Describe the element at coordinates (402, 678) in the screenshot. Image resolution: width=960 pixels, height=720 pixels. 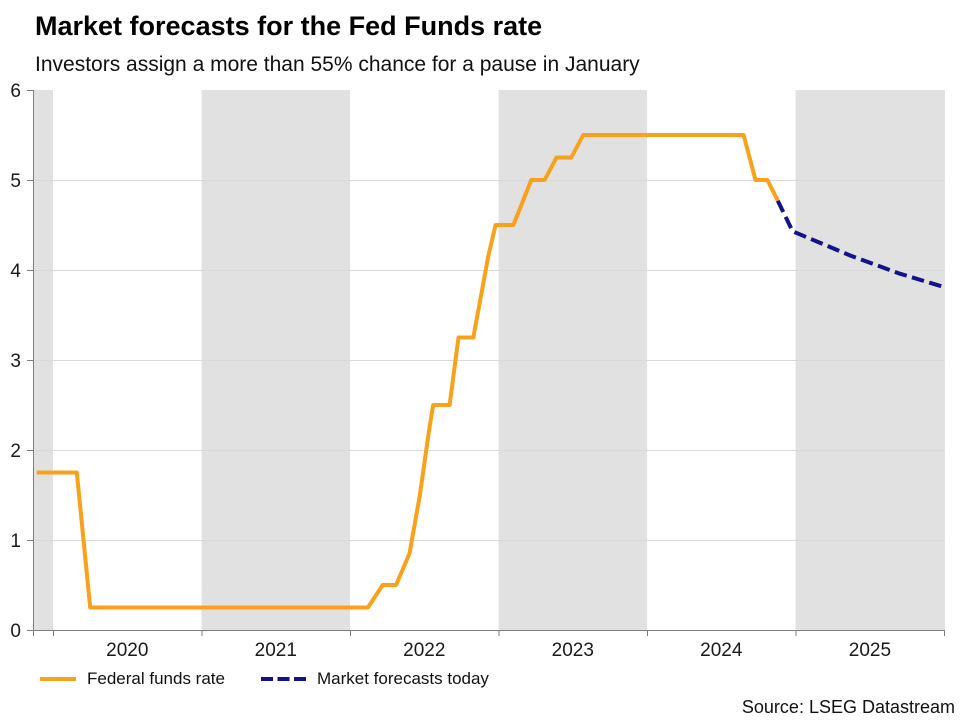
I see `legend-label-forecast: Market forecasts today` at that location.